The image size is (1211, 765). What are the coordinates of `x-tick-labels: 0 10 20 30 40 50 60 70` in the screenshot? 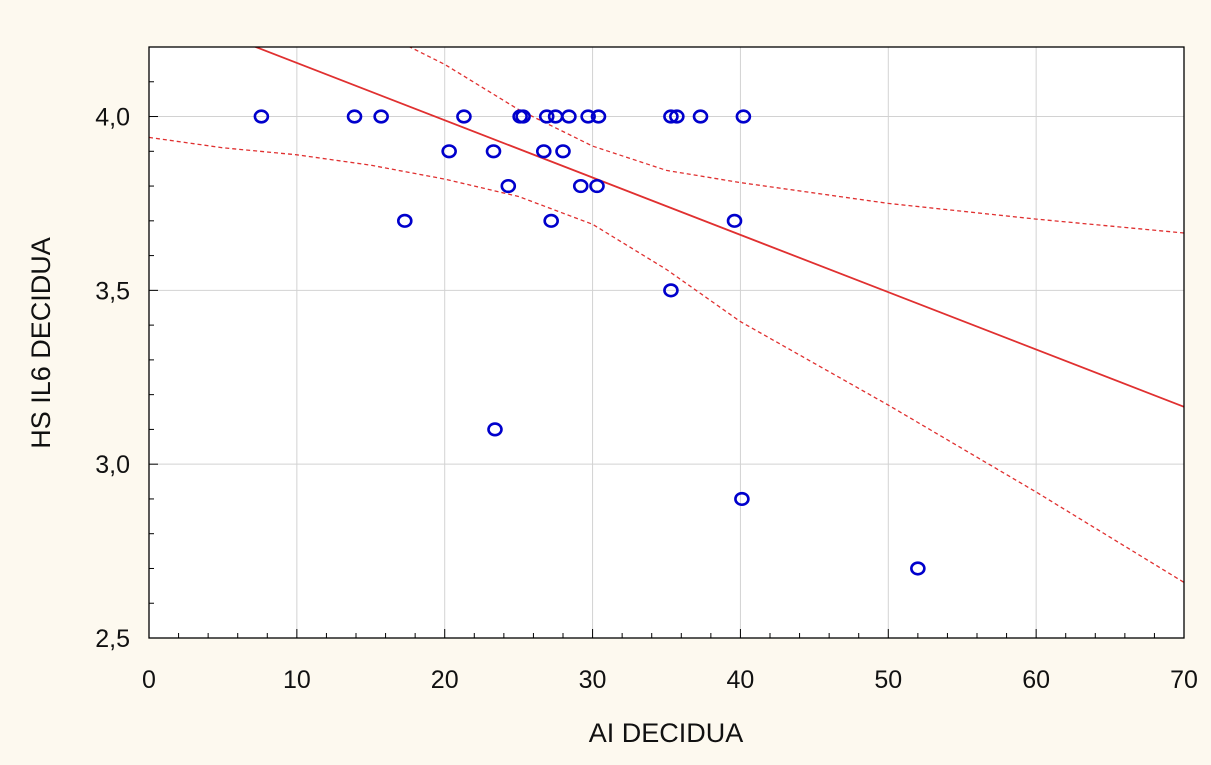 It's located at (670, 680).